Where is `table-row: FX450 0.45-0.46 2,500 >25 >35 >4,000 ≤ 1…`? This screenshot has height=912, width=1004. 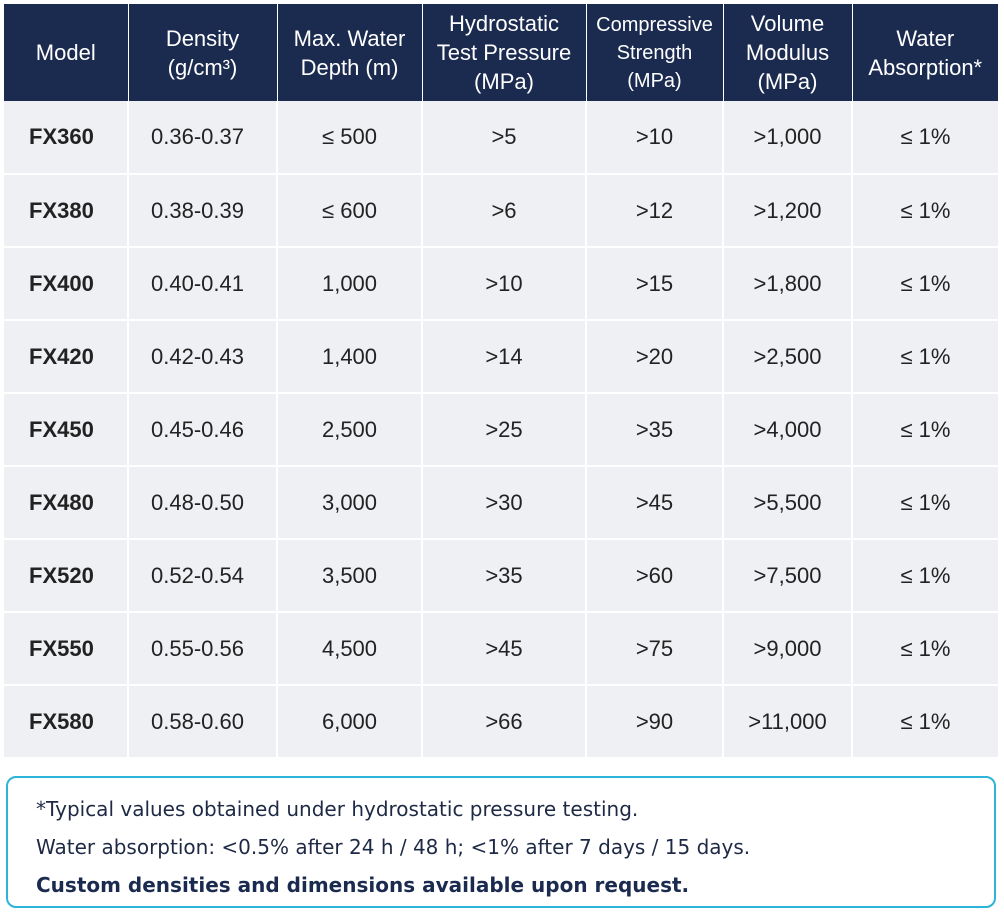 table-row: FX450 0.45-0.46 2,500 >25 >35 >4,000 ≤ 1… is located at coordinates (501, 430).